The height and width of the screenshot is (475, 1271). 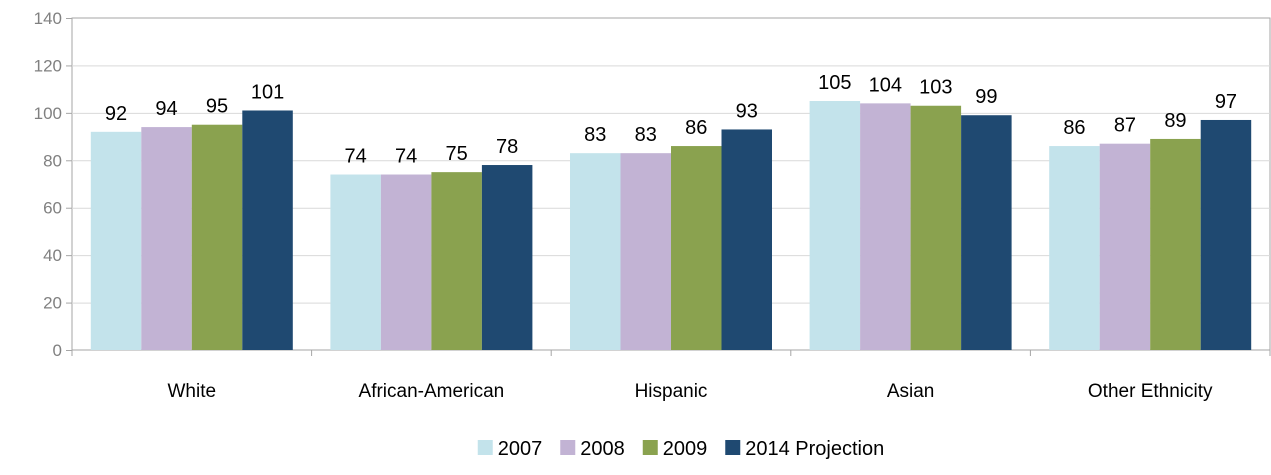 I want to click on data-label-other-ethnicity-2009: 89, so click(x=1175, y=121).